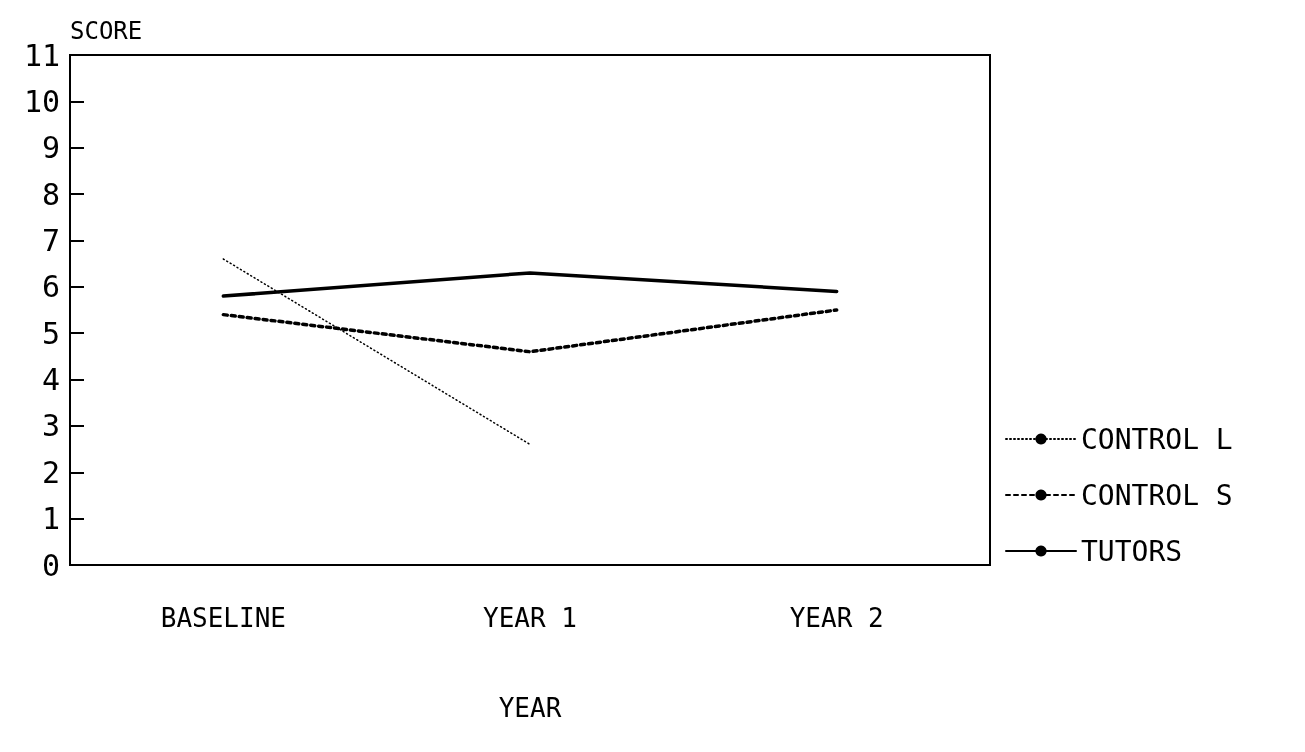  Describe the element at coordinates (836, 618) in the screenshot. I see `x-tick-label: YEAR 2` at that location.